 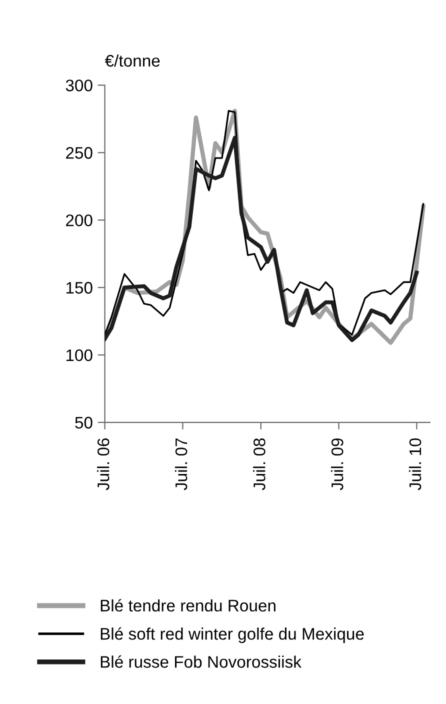 What do you see at coordinates (188, 605) in the screenshot?
I see `legend-label: Blé tendre rendu Rouen` at bounding box center [188, 605].